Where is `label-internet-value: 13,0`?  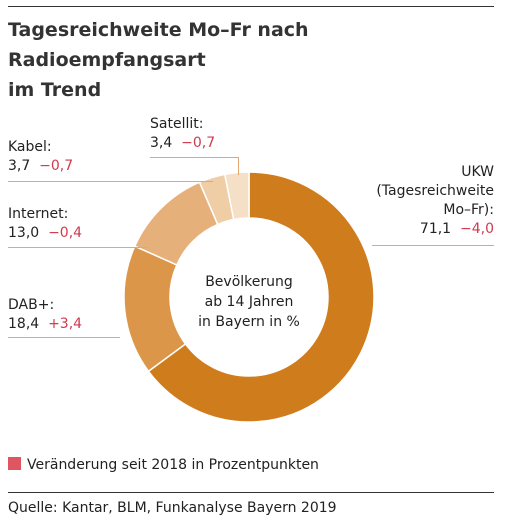
label-internet-value: 13,0 is located at coordinates (24, 233).